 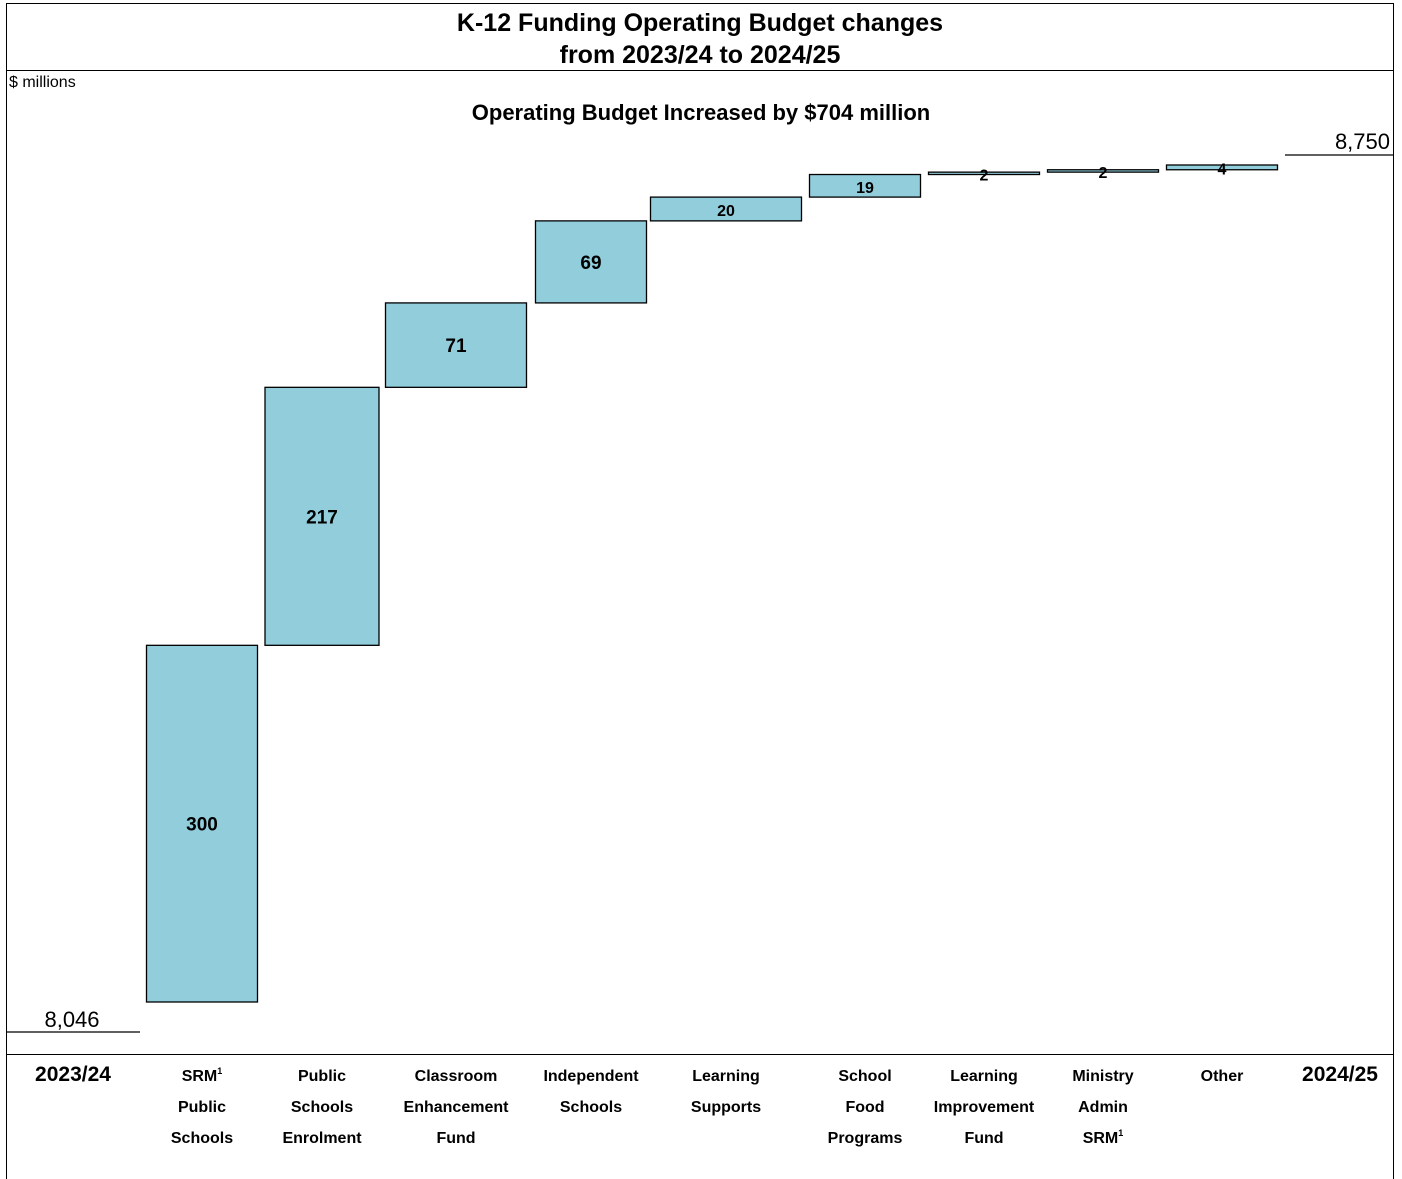 I want to click on category-label: Other, so click(x=1222, y=1076).